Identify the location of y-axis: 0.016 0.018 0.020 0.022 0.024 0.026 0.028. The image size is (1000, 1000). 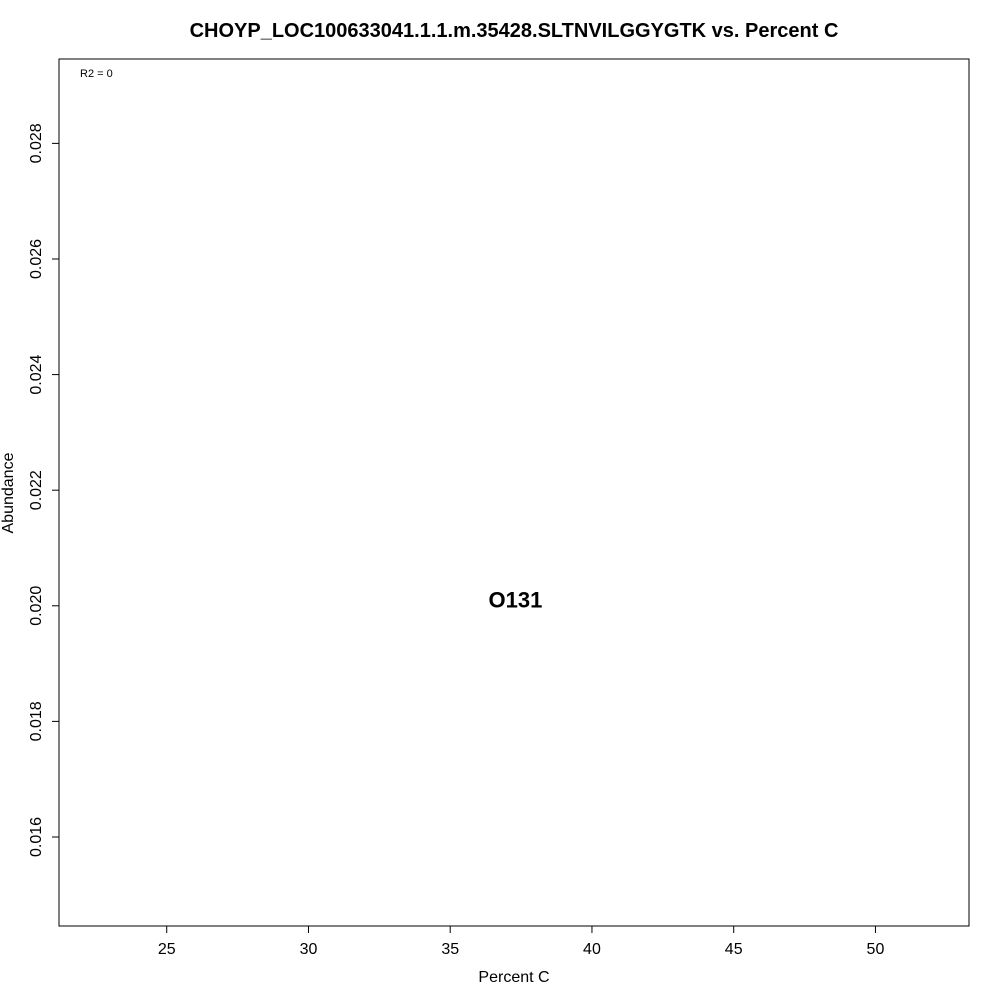
(43, 490).